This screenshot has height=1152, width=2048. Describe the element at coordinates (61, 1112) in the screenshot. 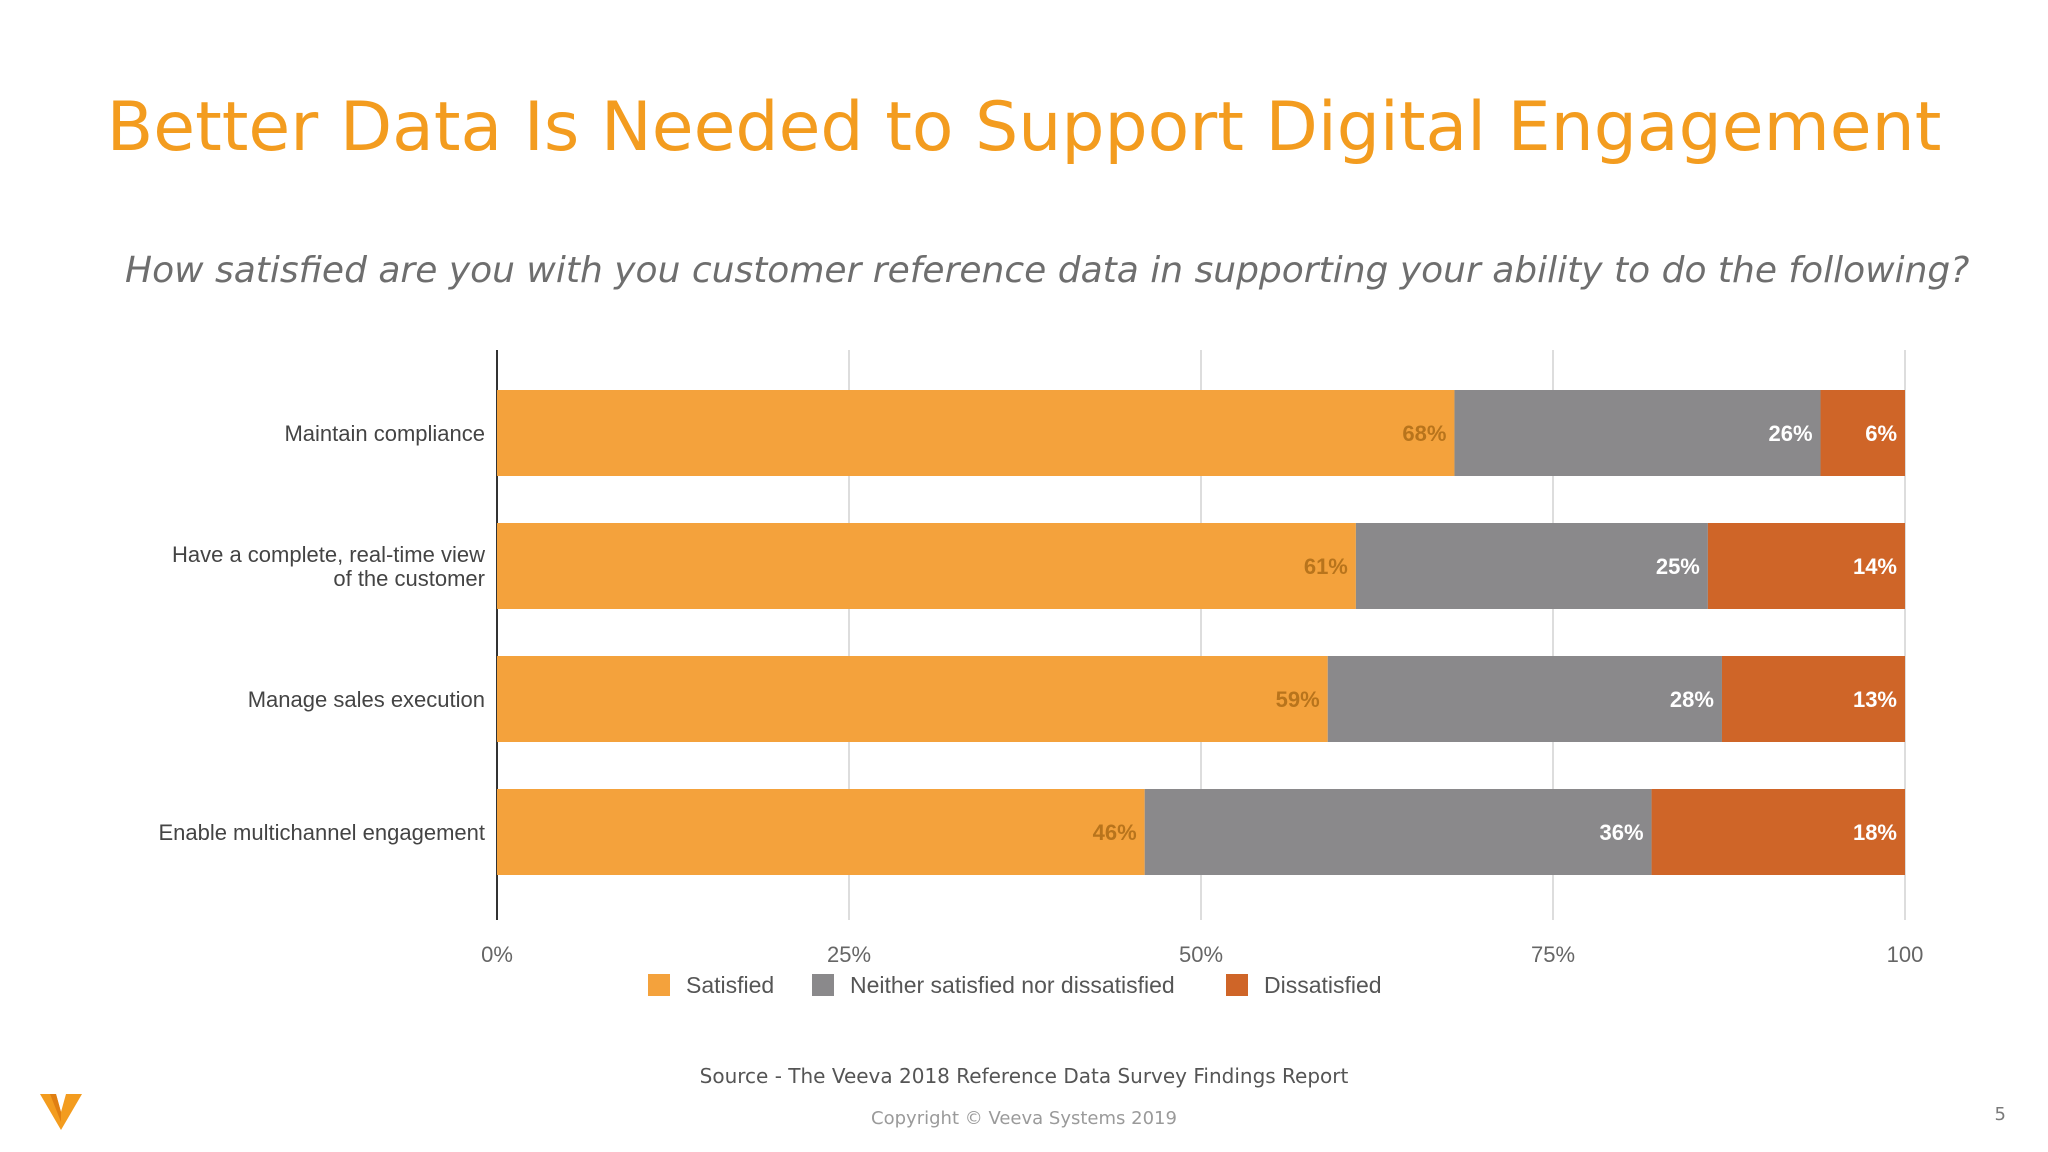

I see `veeva-v-logo-icon` at that location.